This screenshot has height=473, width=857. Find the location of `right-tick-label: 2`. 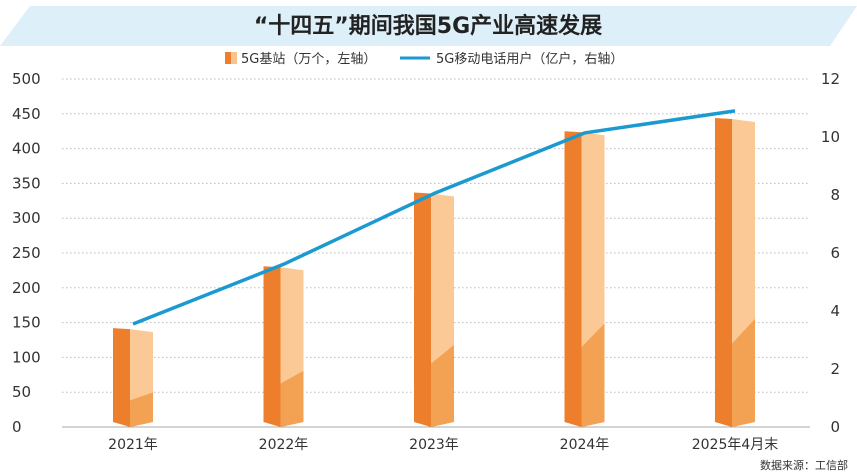

right-tick-label: 2 is located at coordinates (835, 369).